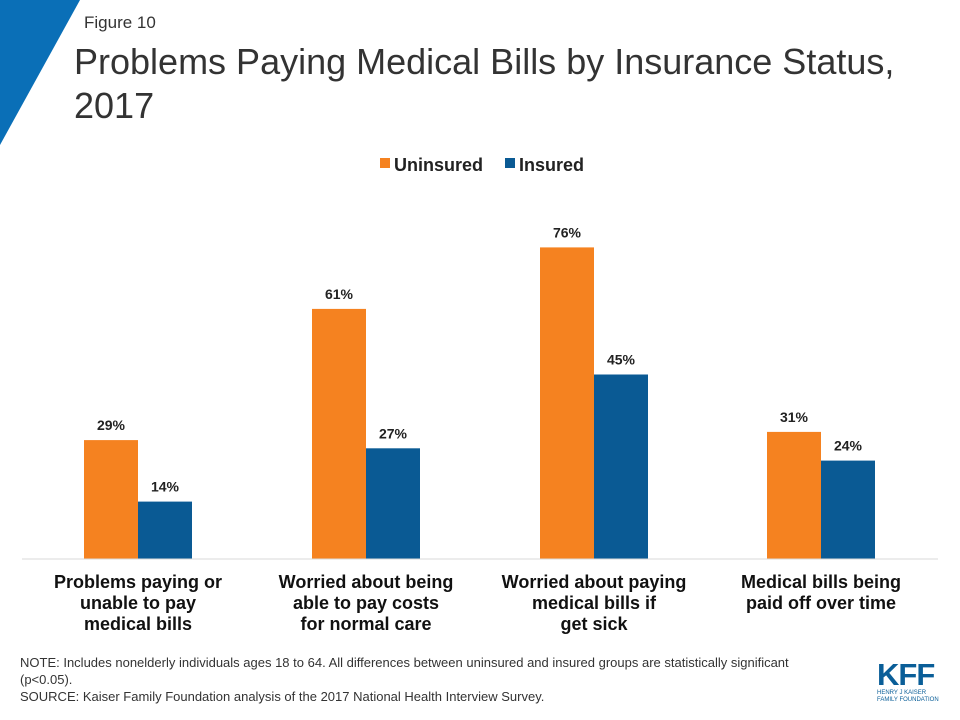 Image resolution: width=960 pixels, height=720 pixels. What do you see at coordinates (821, 603) in the screenshot?
I see `category-label-line: paid off over time` at bounding box center [821, 603].